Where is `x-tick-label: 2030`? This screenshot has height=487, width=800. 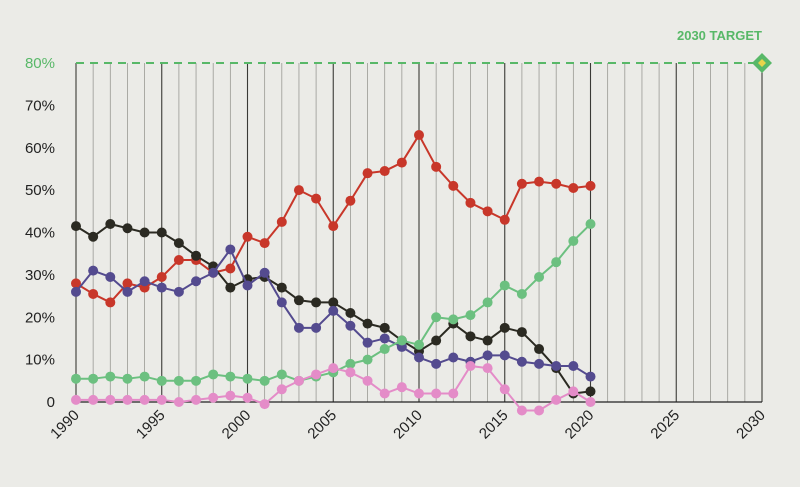 x-tick-label: 2030 is located at coordinates (751, 425).